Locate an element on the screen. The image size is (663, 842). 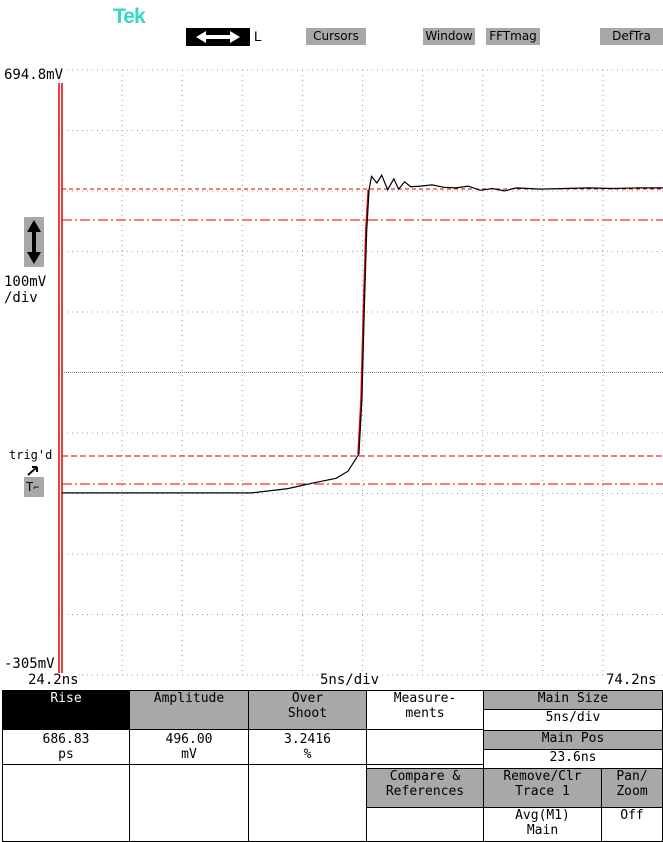
fftmag-menu-button: FFTmag is located at coordinates (513, 36).